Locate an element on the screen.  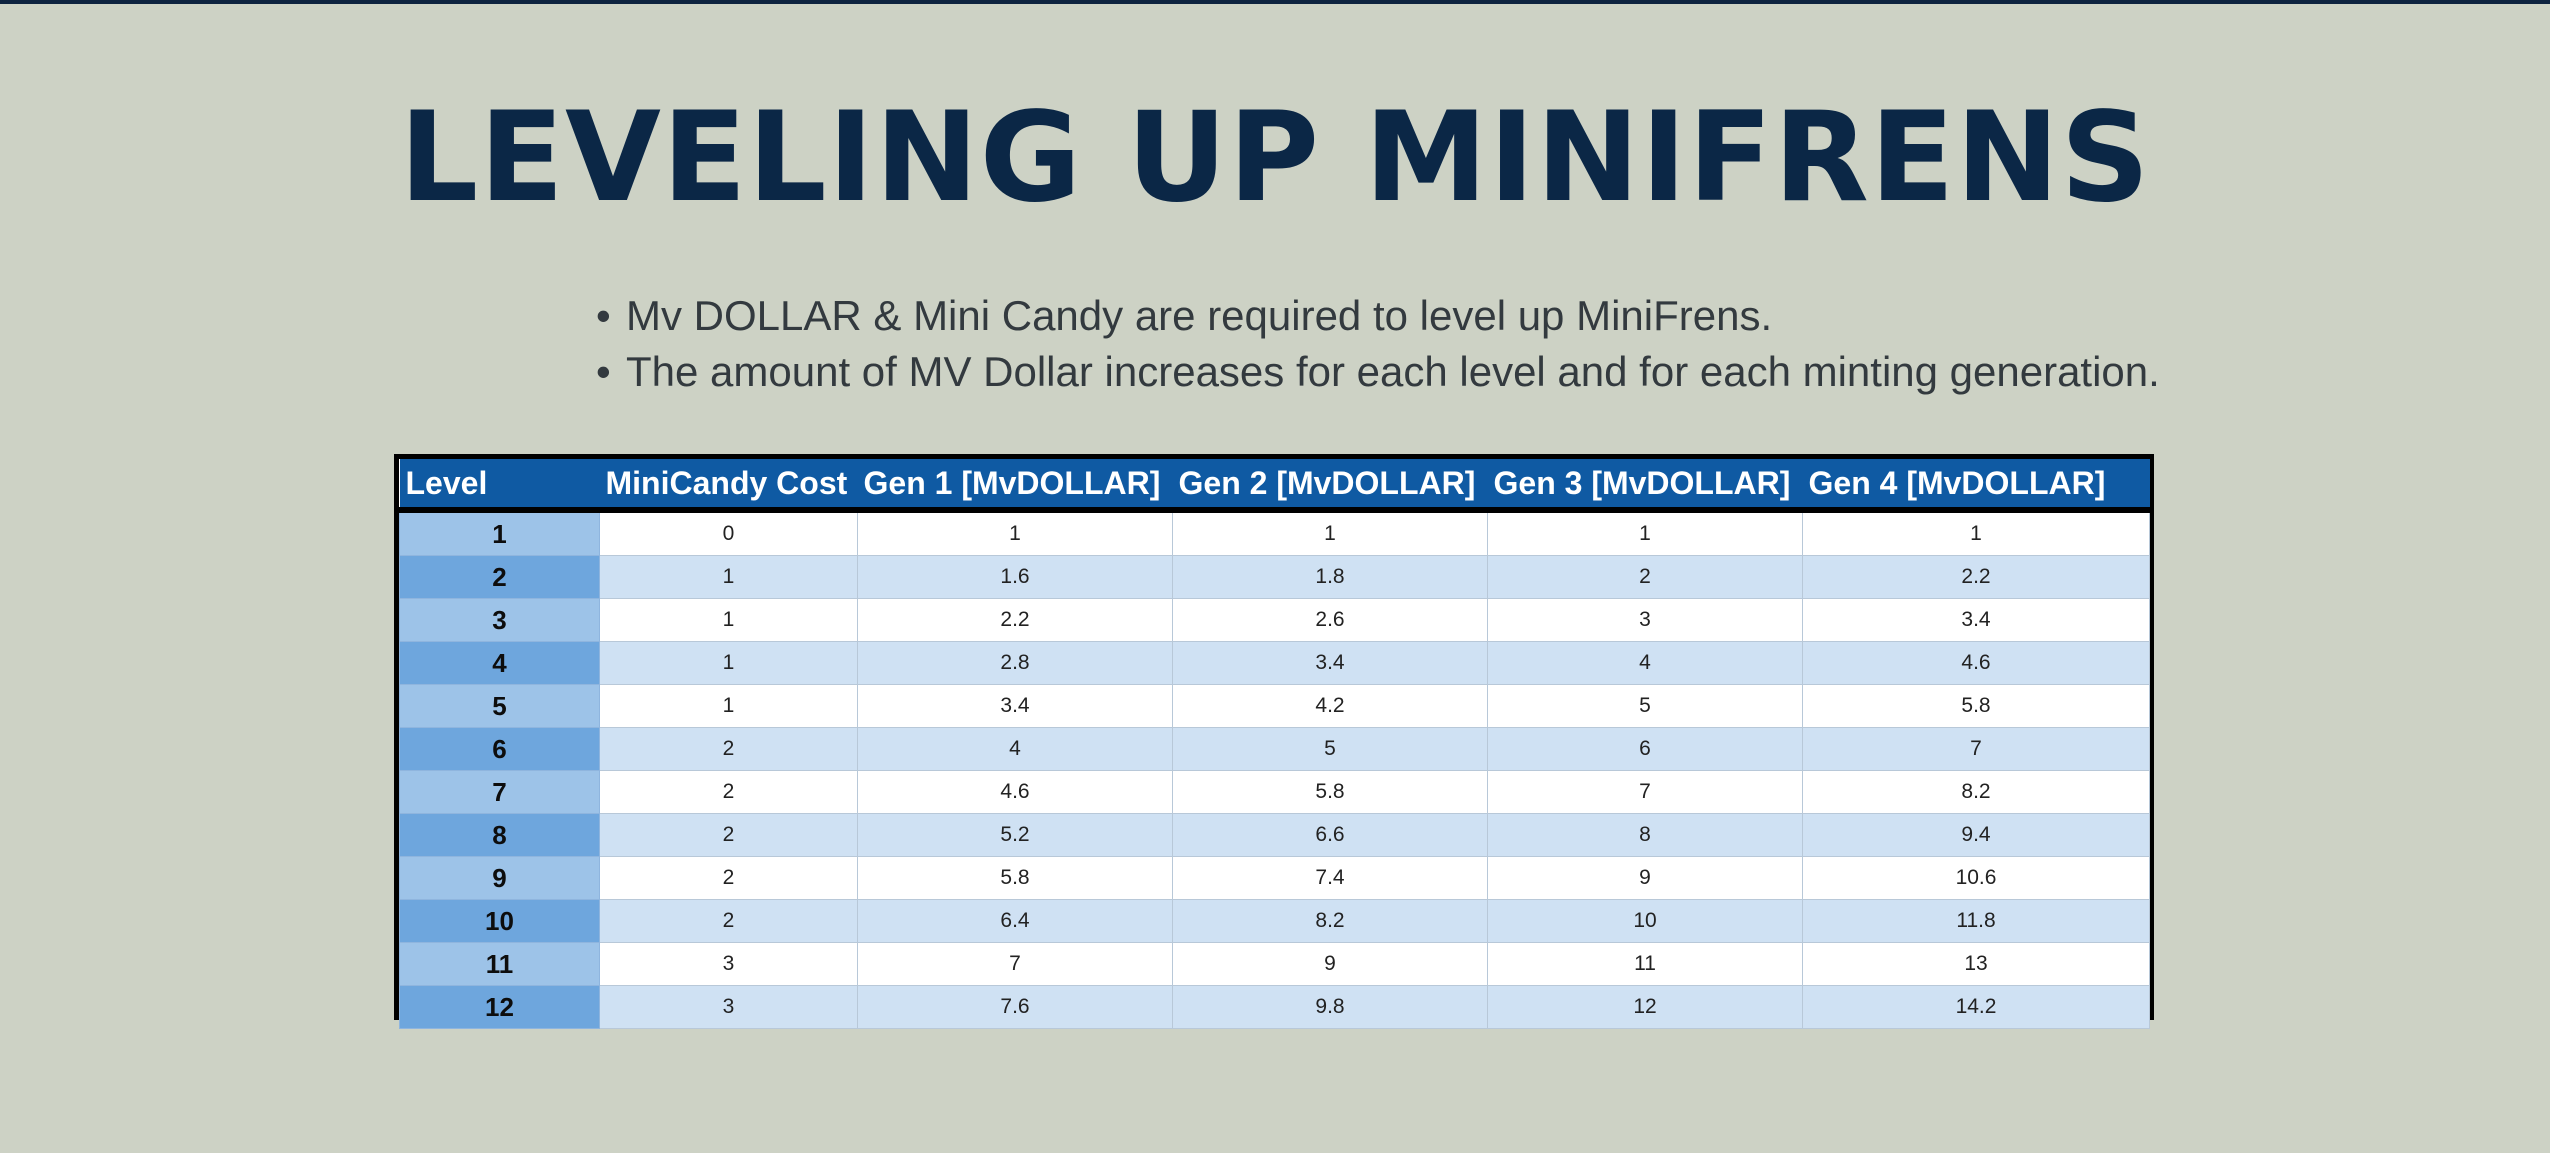
cell-level: 1 is located at coordinates (499, 532).